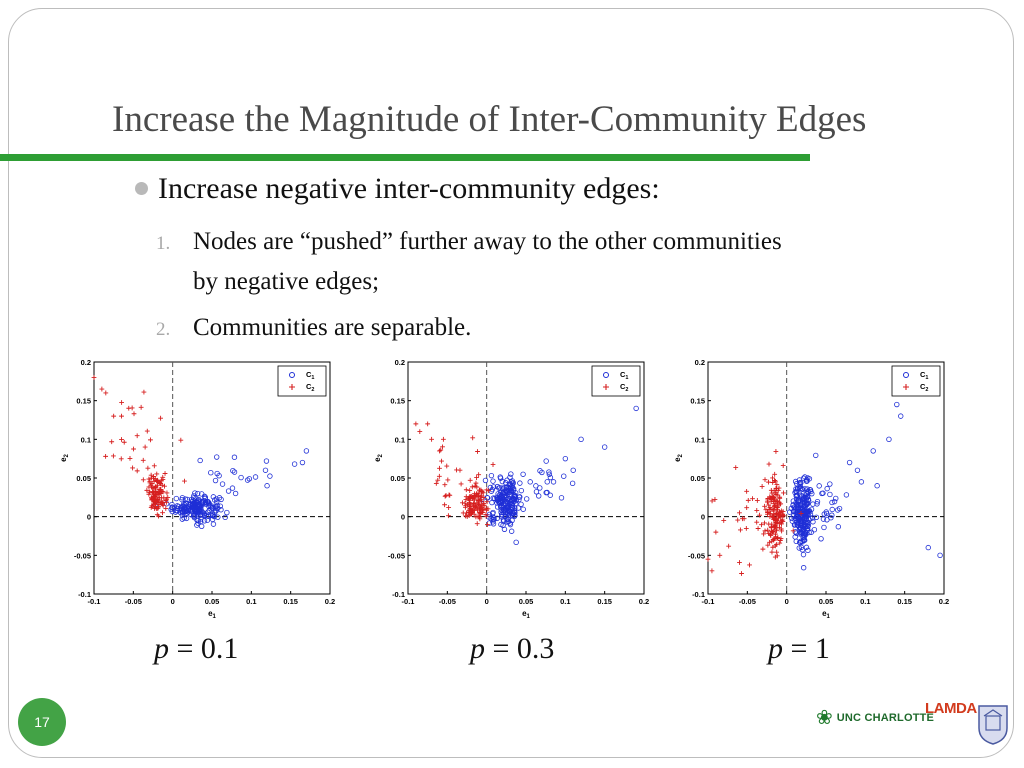 The height and width of the screenshot is (768, 1024). I want to click on x-tick-label: 0, so click(787, 601).